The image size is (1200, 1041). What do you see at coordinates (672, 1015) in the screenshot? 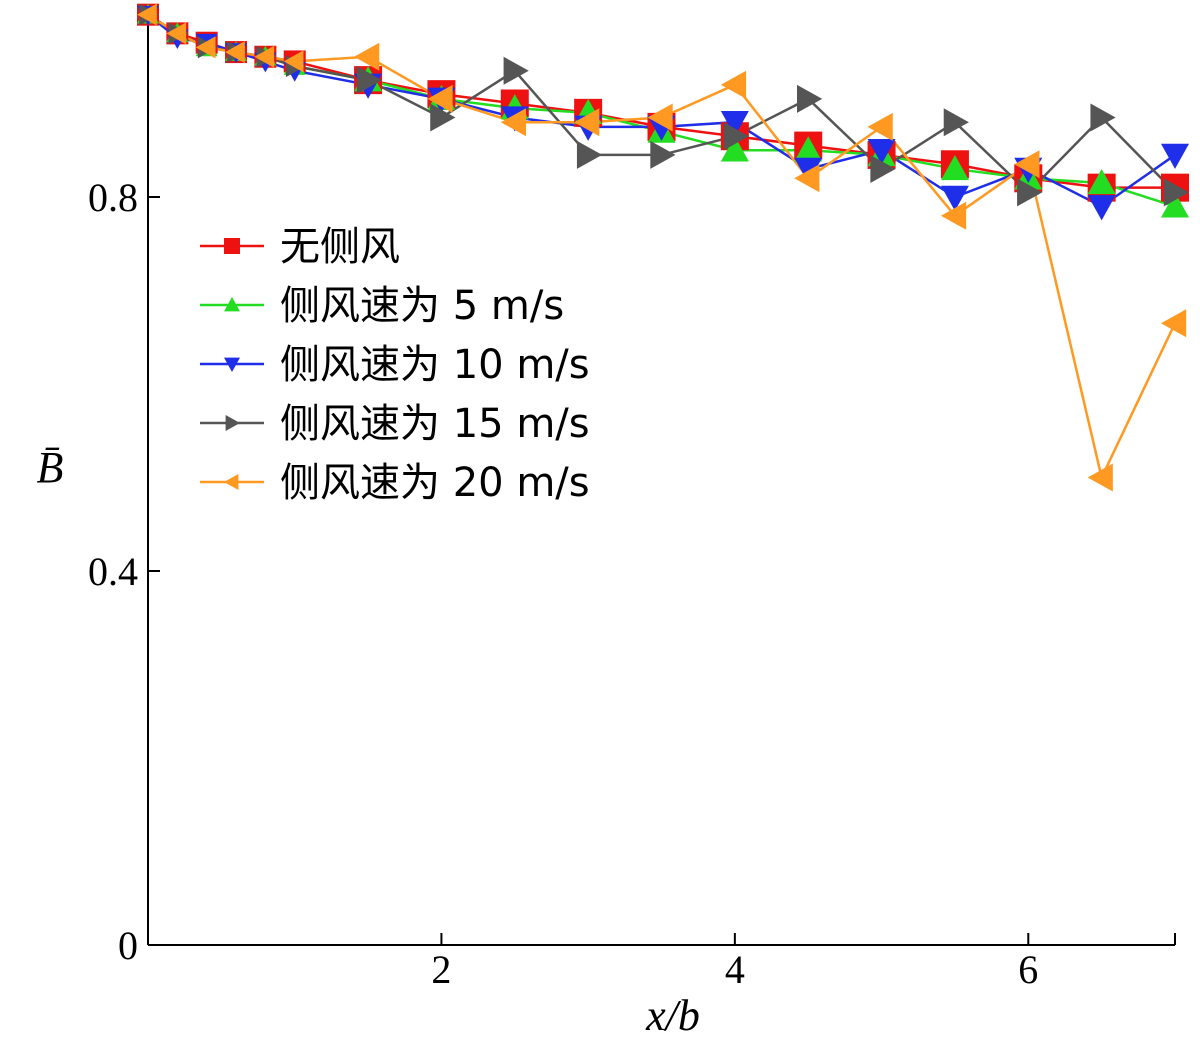
I see `x-axis-label: x/b` at bounding box center [672, 1015].